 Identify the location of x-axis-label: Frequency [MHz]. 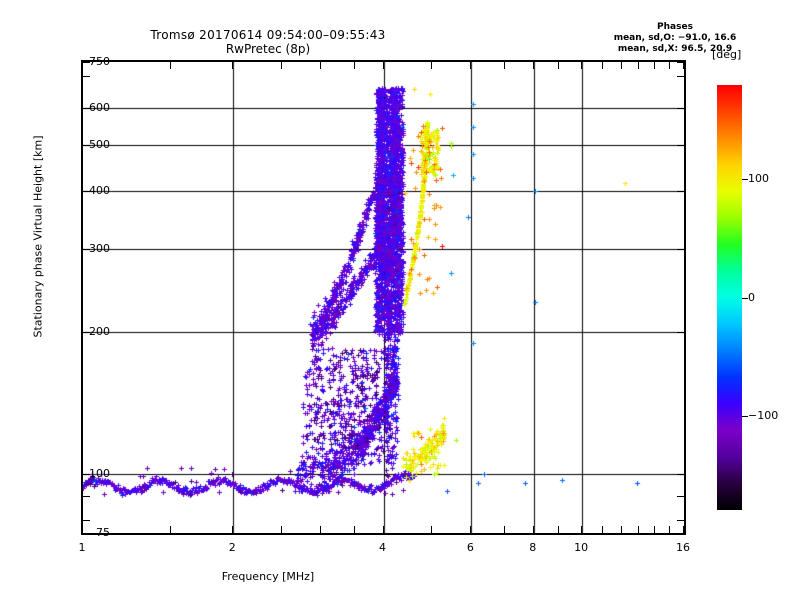
(268, 576).